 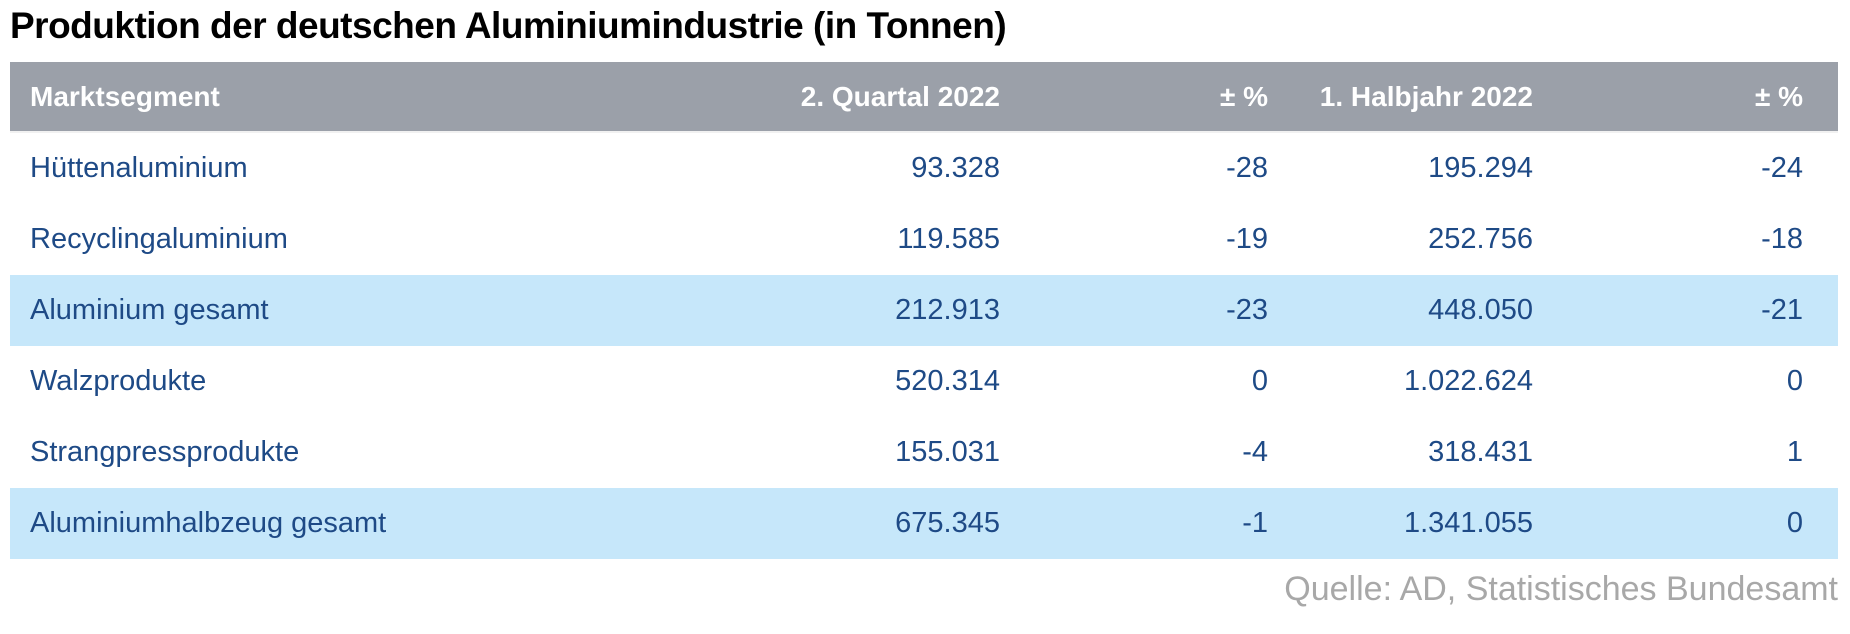 What do you see at coordinates (1685, 310) in the screenshot?
I see `h1-pct-value: -21` at bounding box center [1685, 310].